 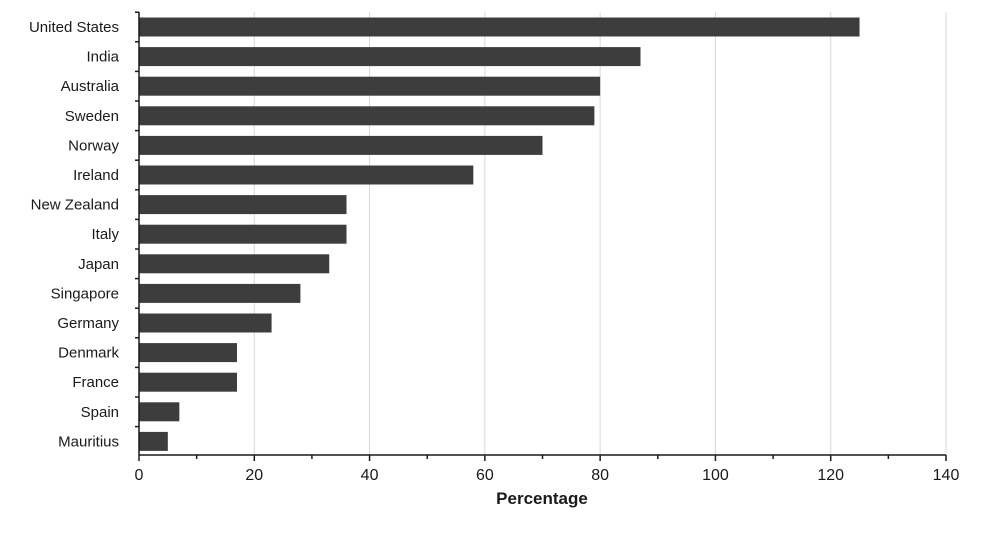 I want to click on category-label: Germany, so click(x=88, y=323).